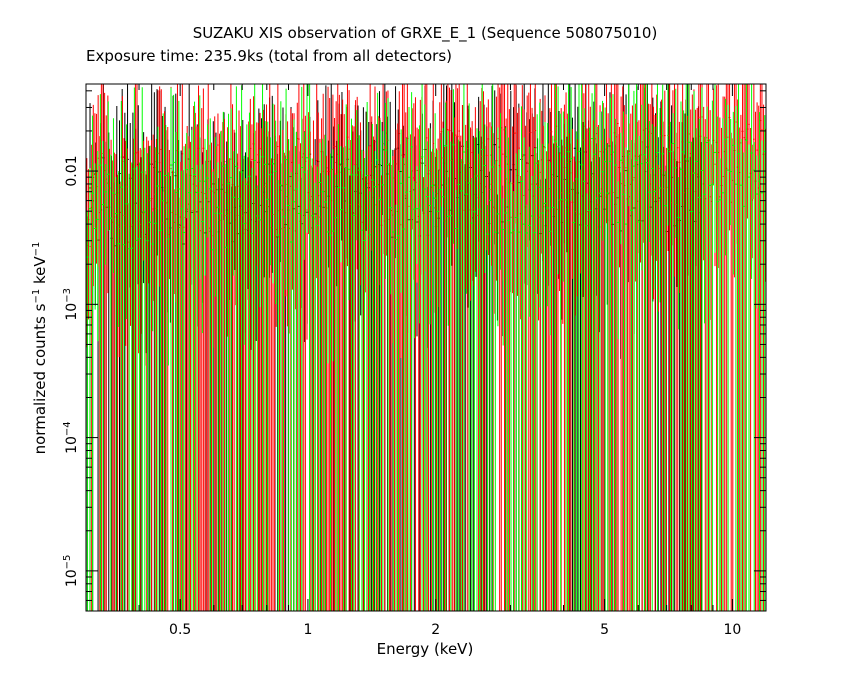  I want to click on x-tick-label: 1, so click(307, 630).